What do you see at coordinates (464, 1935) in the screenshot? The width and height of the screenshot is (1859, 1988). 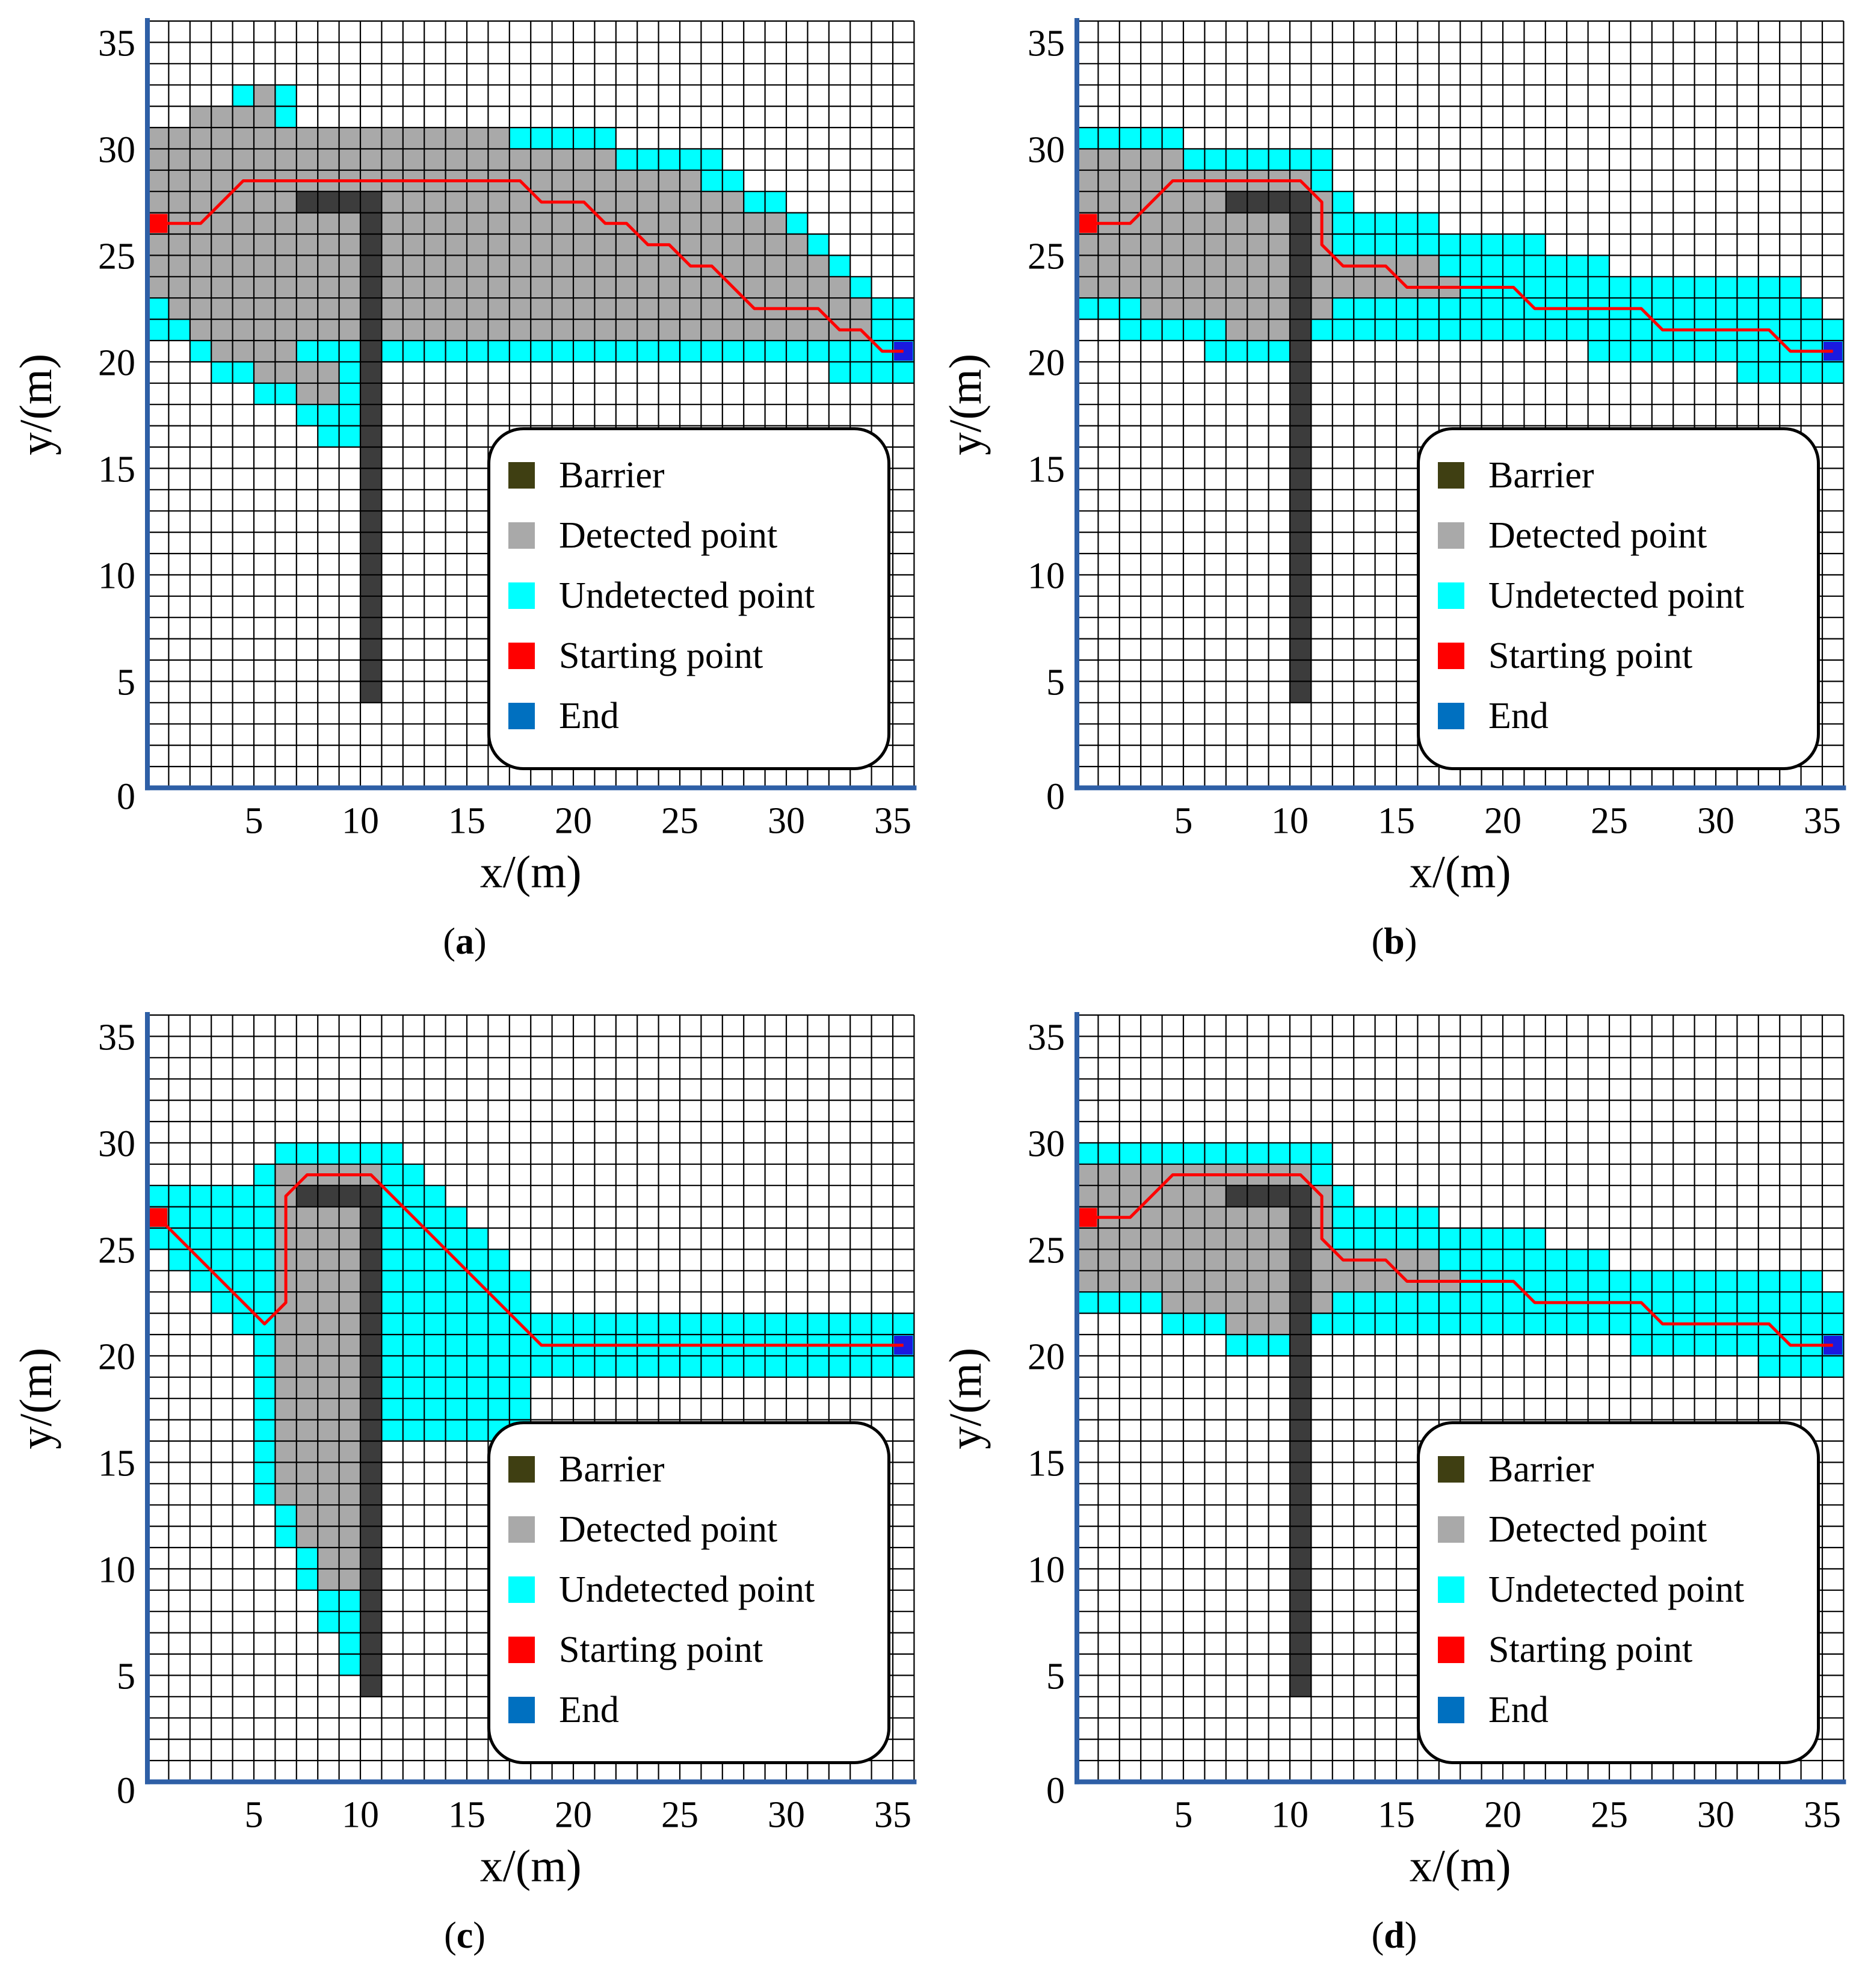 I see `panel-letter: c` at bounding box center [464, 1935].